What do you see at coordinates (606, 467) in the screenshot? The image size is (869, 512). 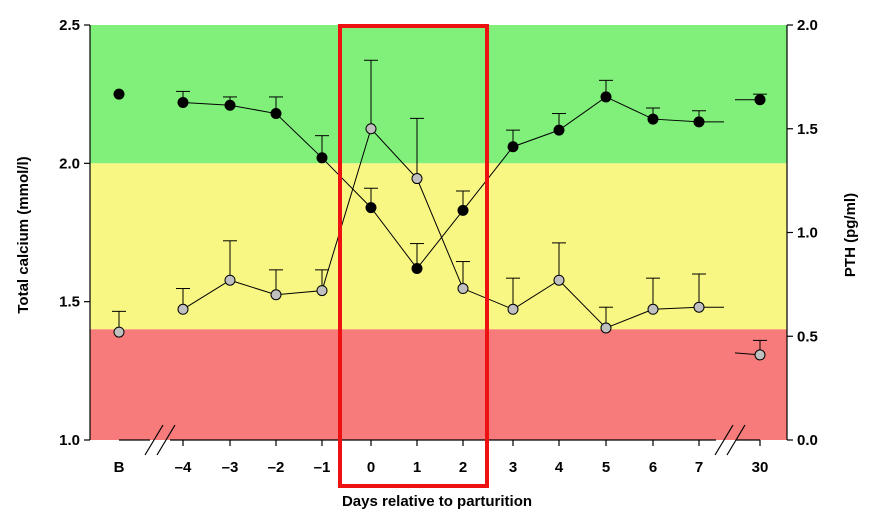 I see `x-tick-label: 5` at bounding box center [606, 467].